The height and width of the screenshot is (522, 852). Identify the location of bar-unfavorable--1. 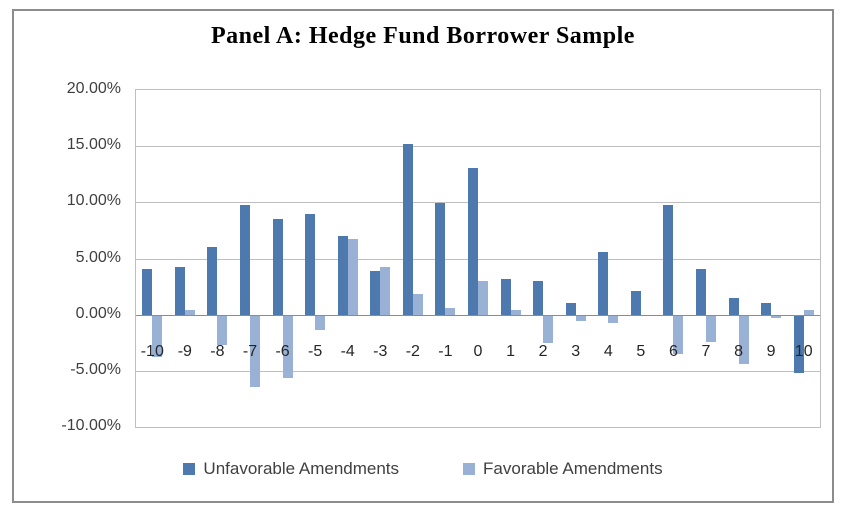
(440, 259).